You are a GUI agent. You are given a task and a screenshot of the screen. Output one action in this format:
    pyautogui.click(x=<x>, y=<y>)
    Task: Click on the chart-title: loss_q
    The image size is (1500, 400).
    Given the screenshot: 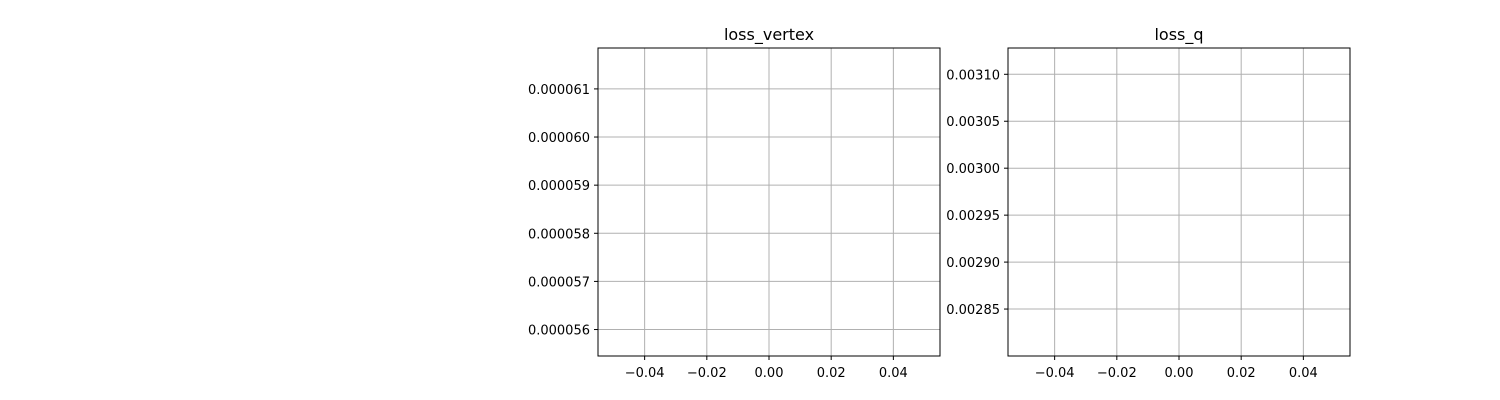 What is the action you would take?
    pyautogui.click(x=1178, y=35)
    